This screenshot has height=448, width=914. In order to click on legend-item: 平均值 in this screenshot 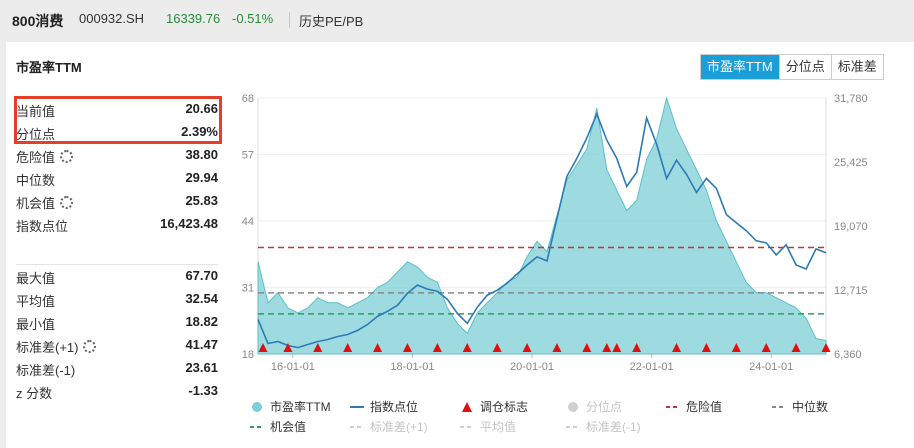, I will do `click(488, 426)`.